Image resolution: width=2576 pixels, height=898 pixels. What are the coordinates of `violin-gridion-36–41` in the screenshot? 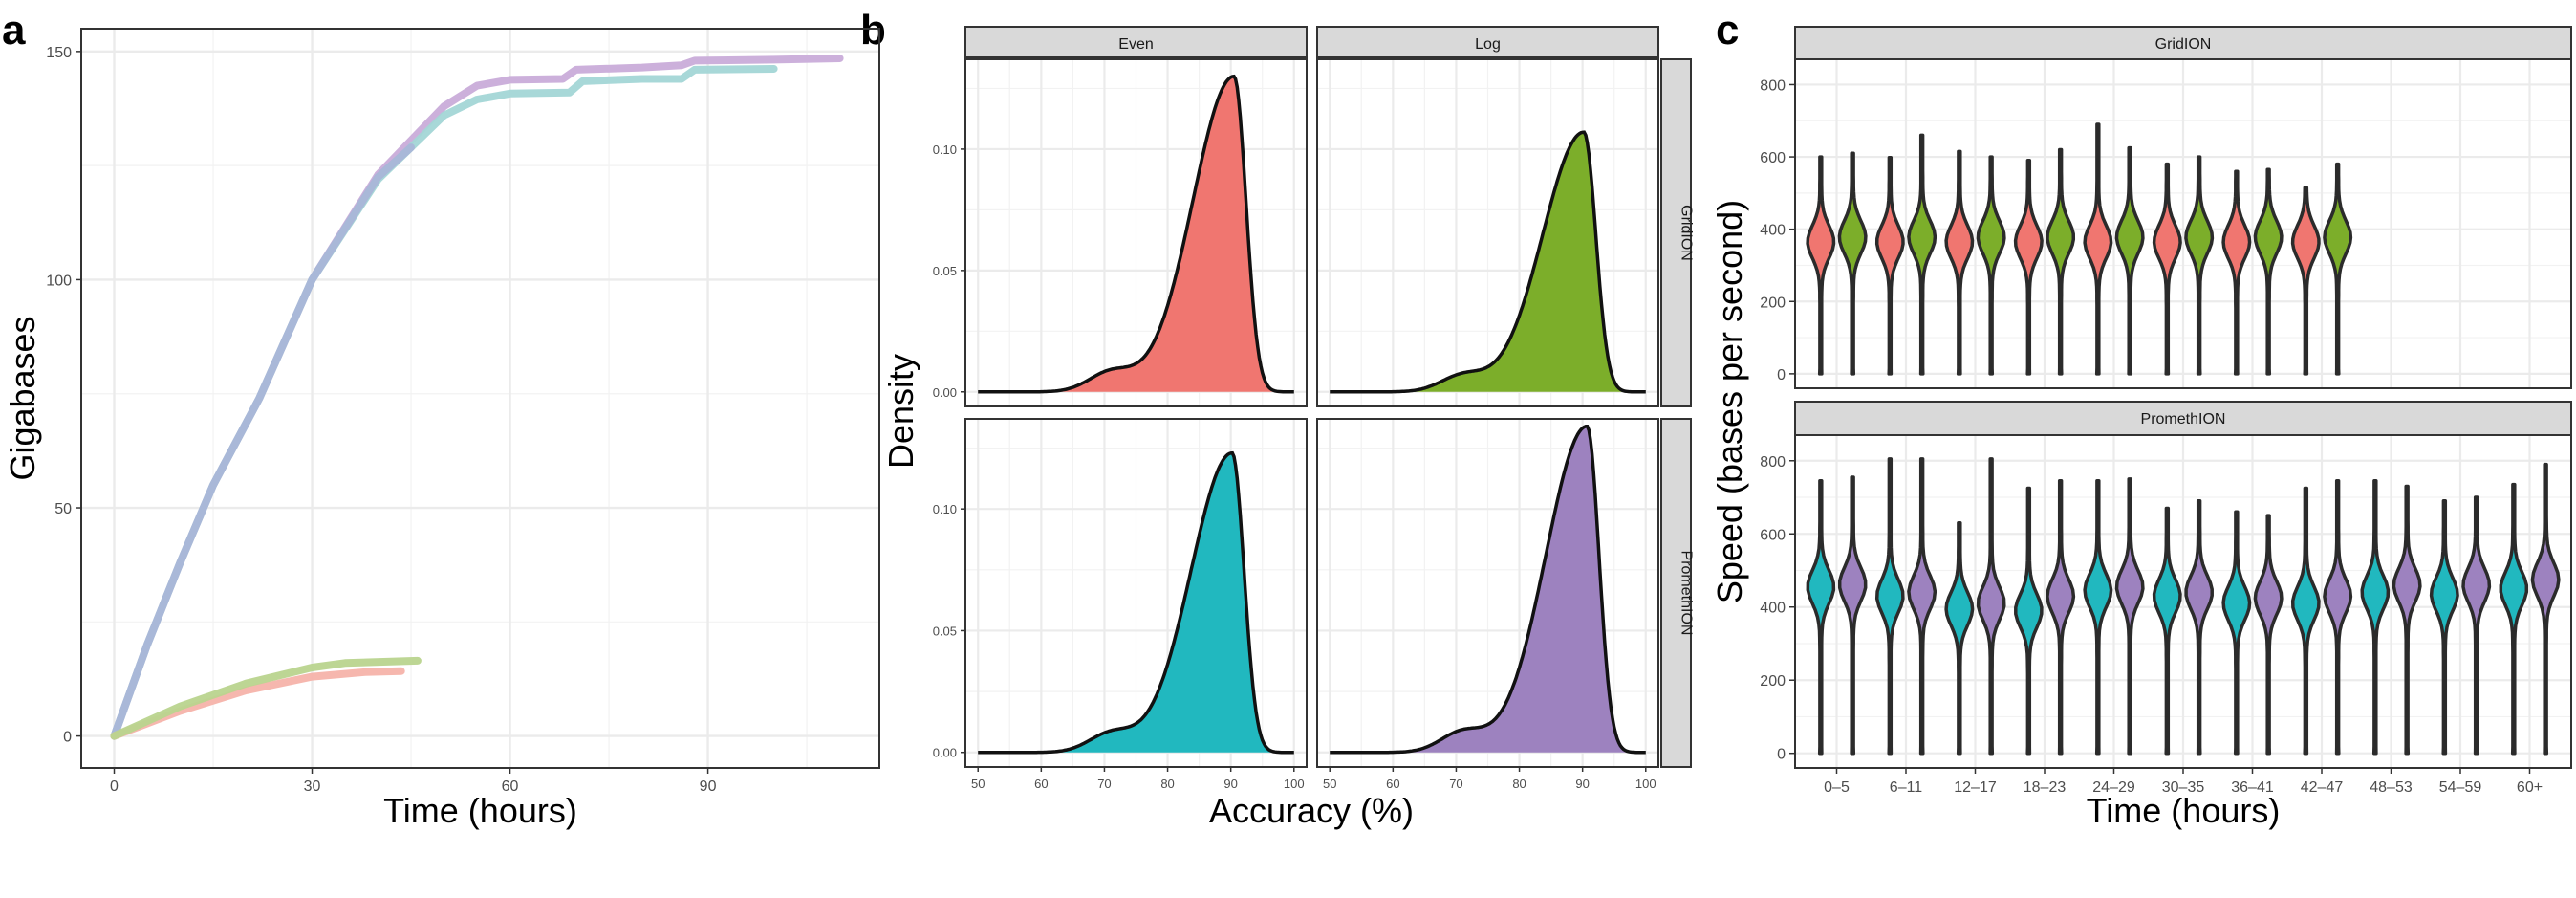 It's located at (2268, 272).